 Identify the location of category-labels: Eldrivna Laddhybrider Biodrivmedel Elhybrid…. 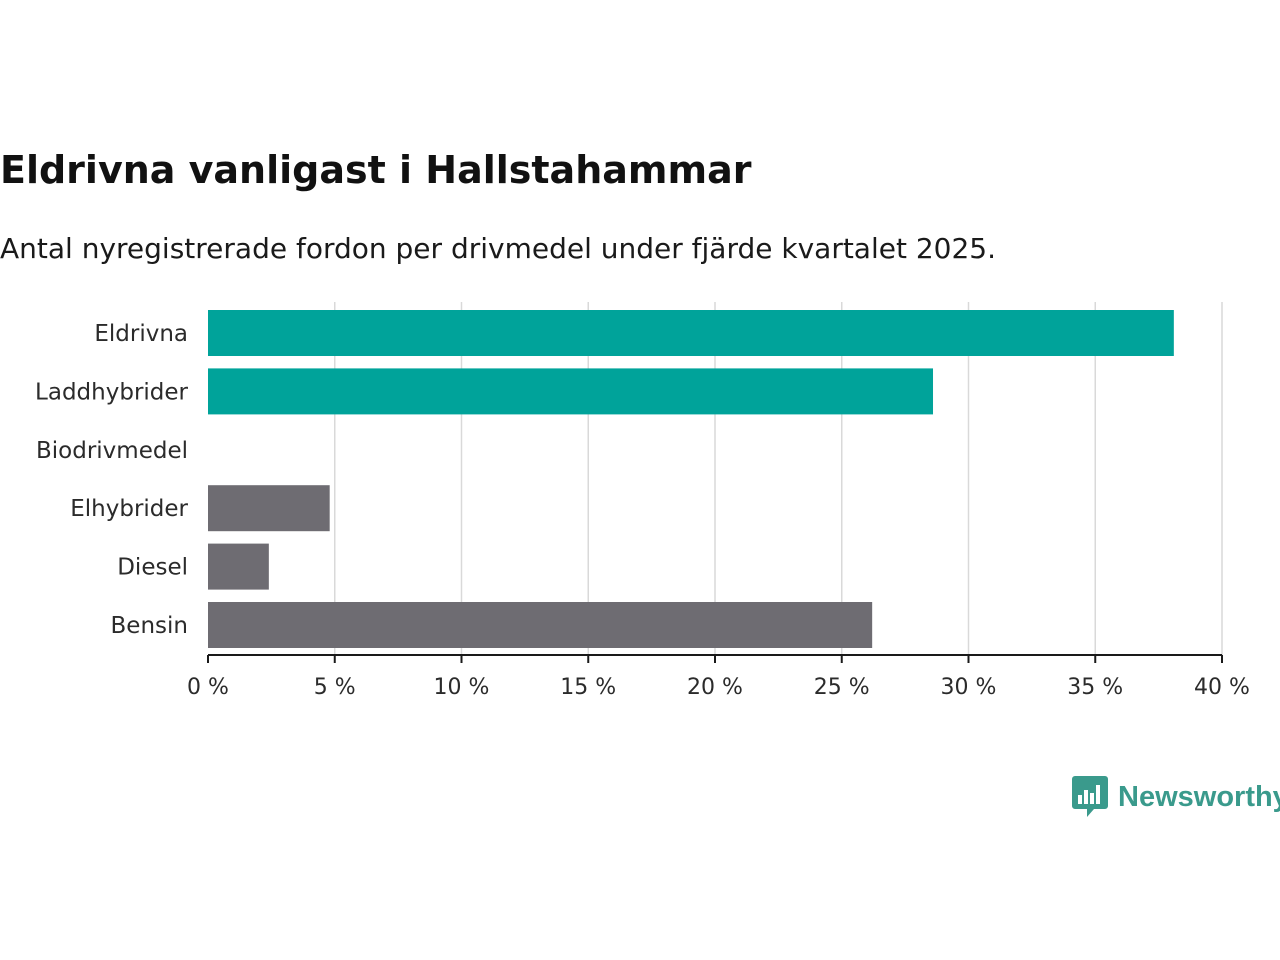
(111, 480).